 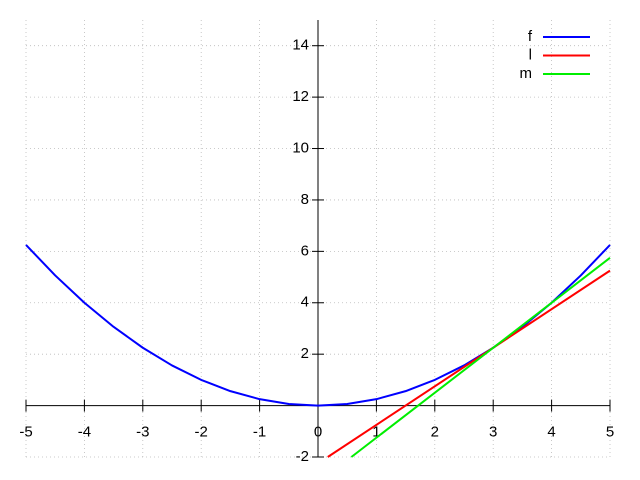 What do you see at coordinates (530, 54) in the screenshot?
I see `legend-label: l` at bounding box center [530, 54].